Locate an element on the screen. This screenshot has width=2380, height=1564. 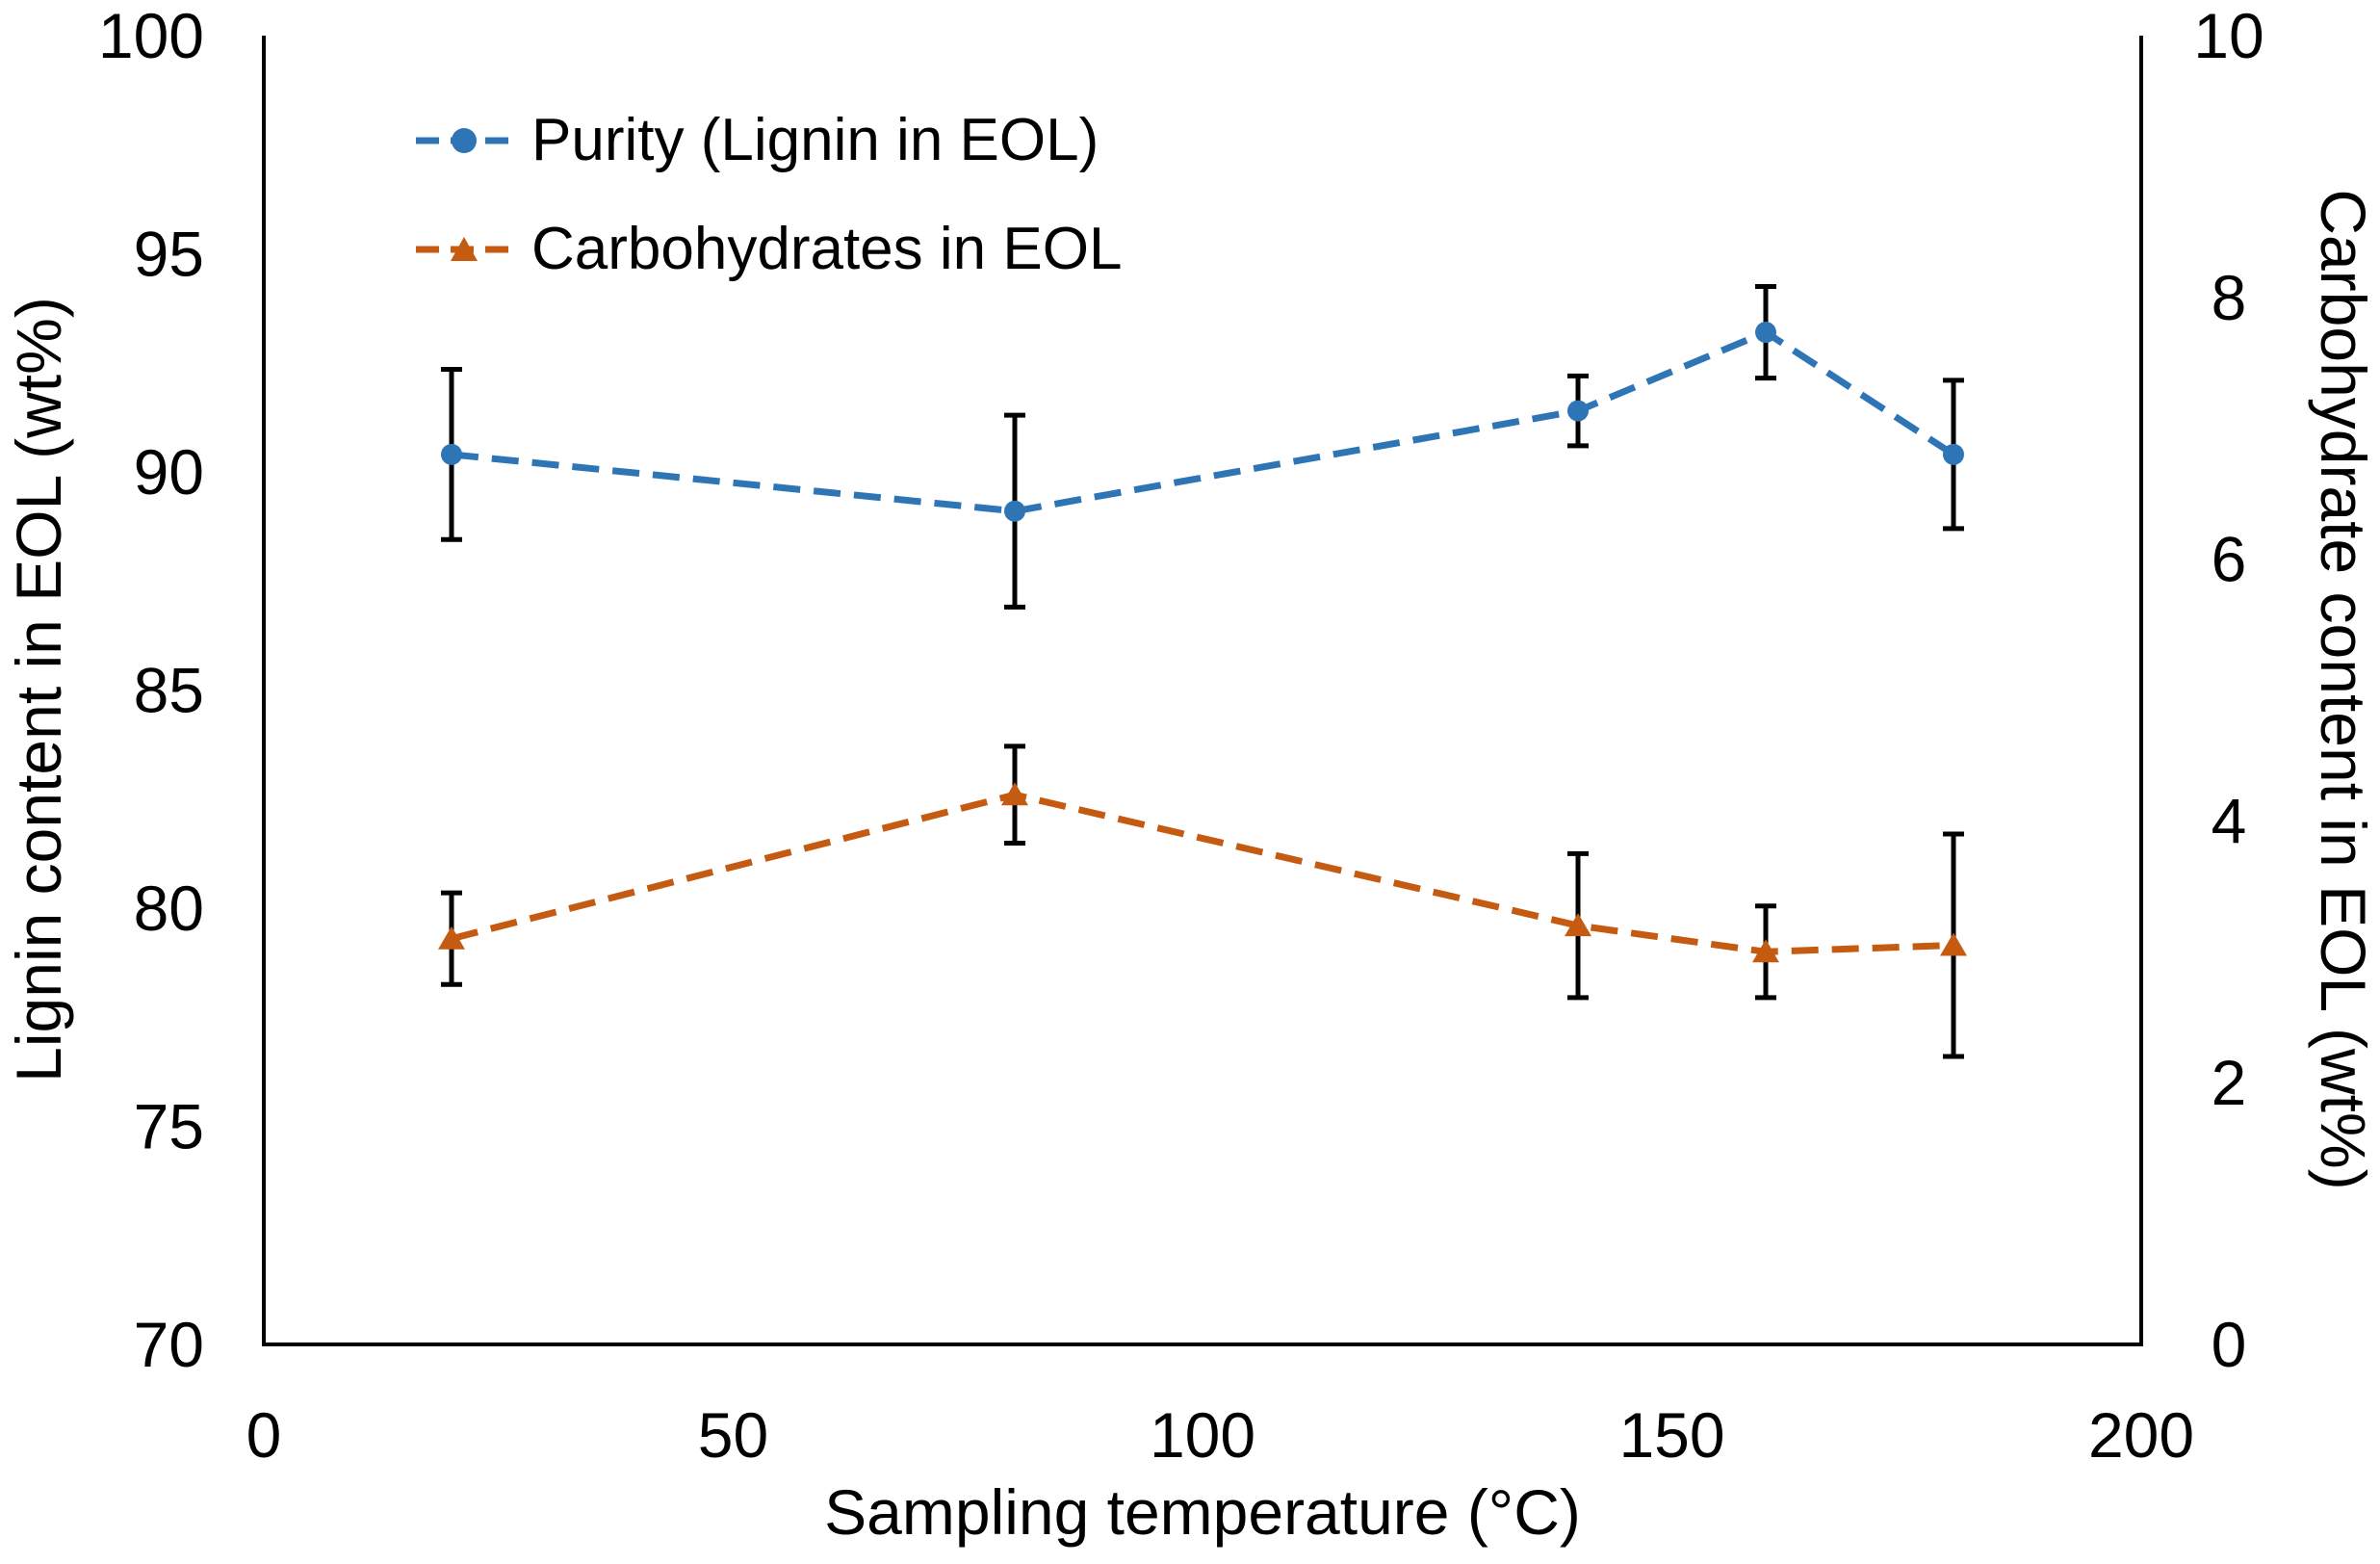
y-axis-right-tick-label: 4 is located at coordinates (2230, 821).